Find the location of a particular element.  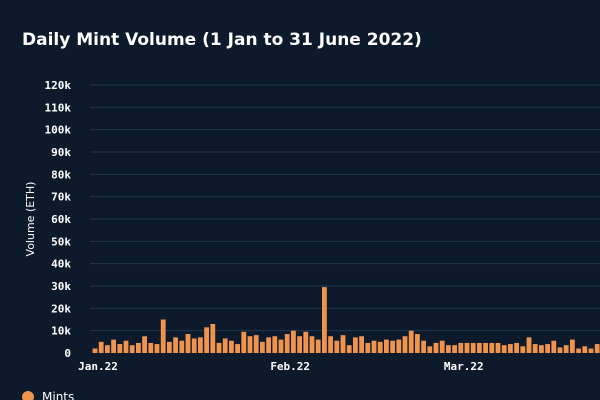

bars is located at coordinates (346, 320).